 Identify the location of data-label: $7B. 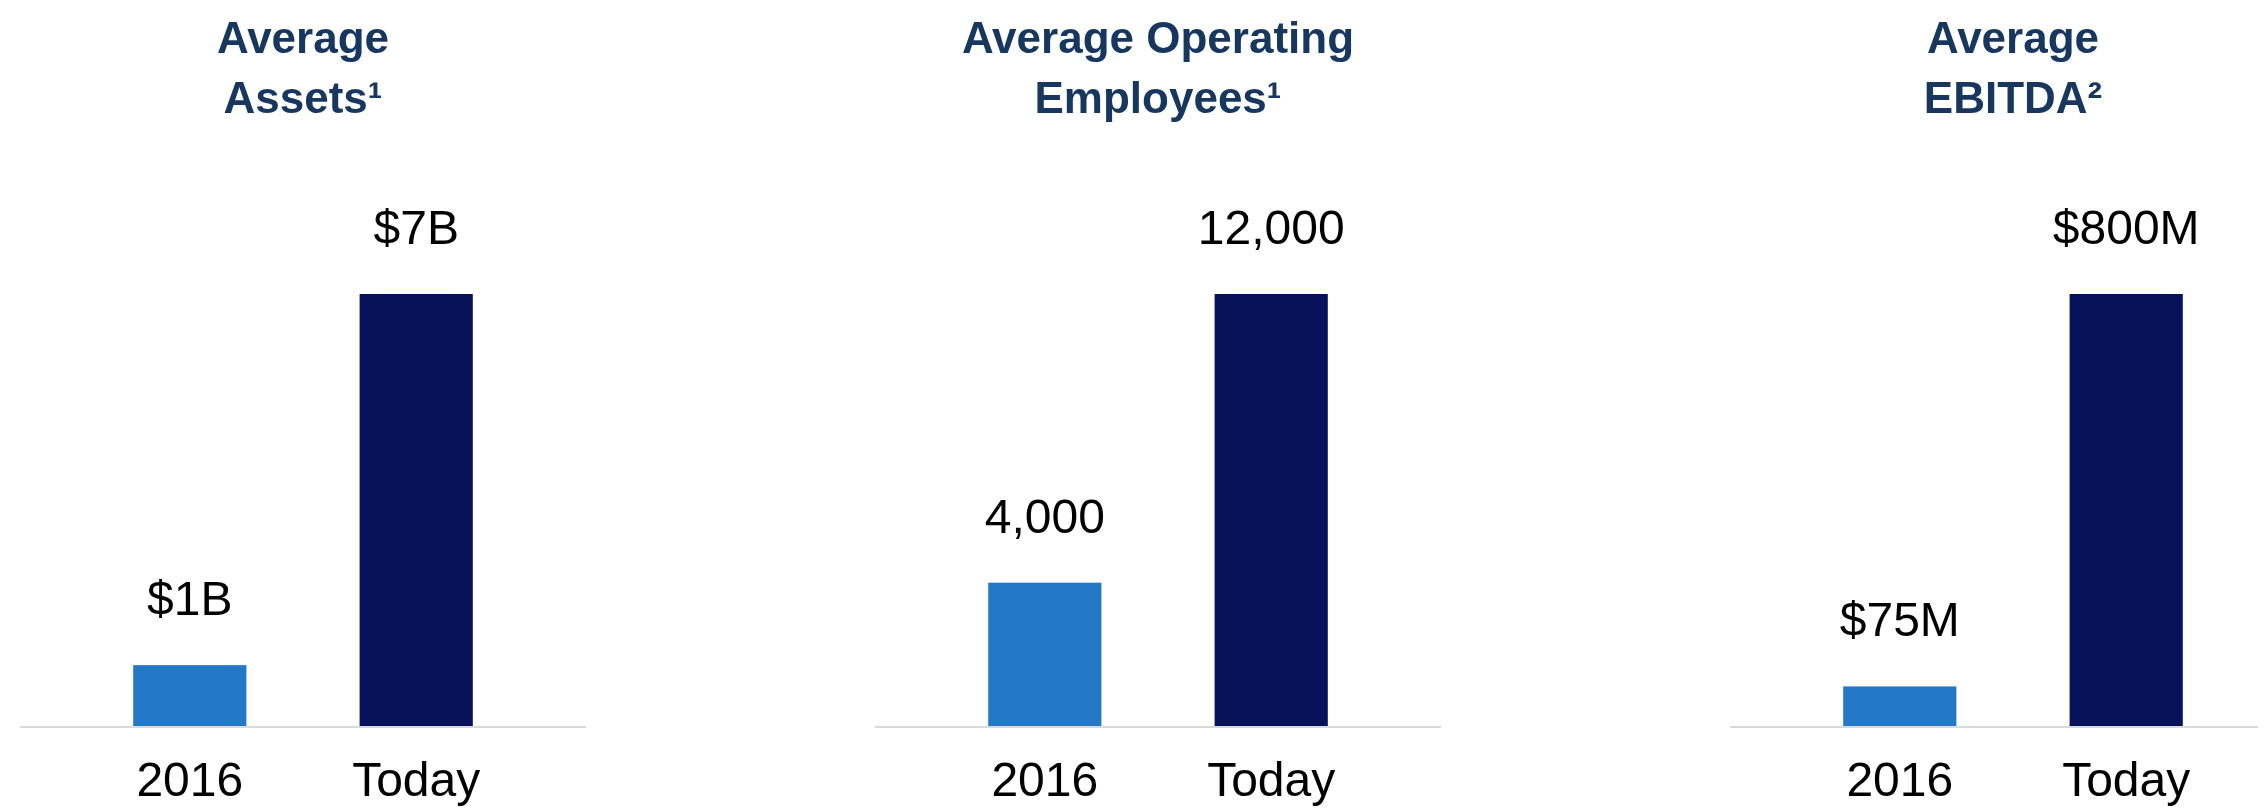
(416, 227).